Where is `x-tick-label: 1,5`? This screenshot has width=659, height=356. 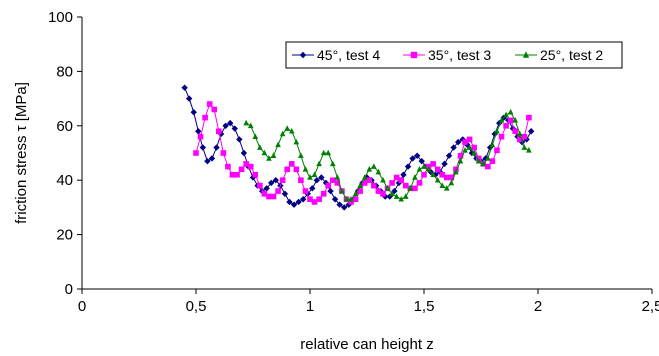 x-tick-label: 1,5 is located at coordinates (424, 306).